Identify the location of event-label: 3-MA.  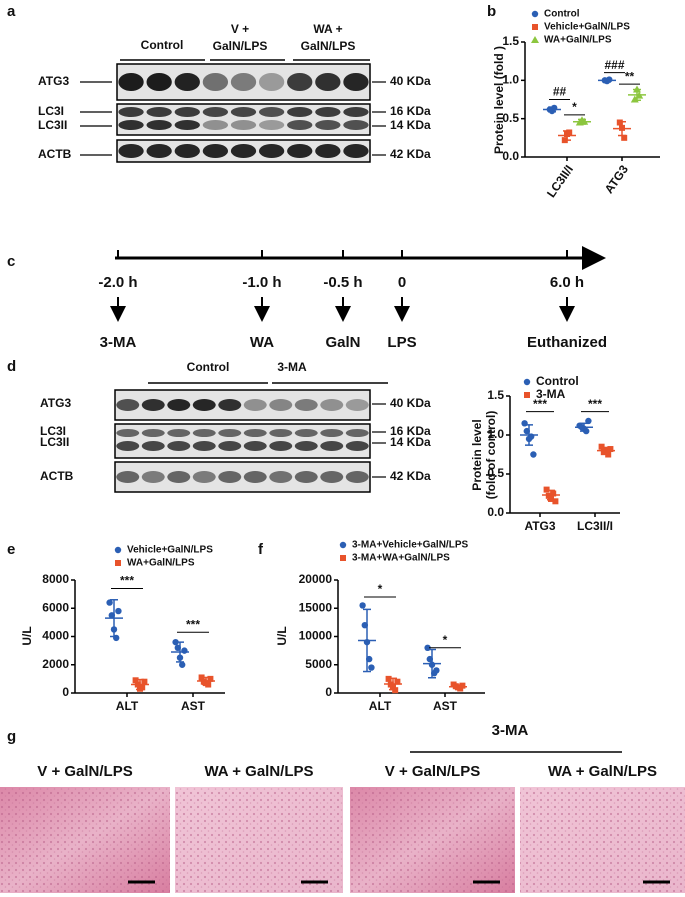
(118, 342).